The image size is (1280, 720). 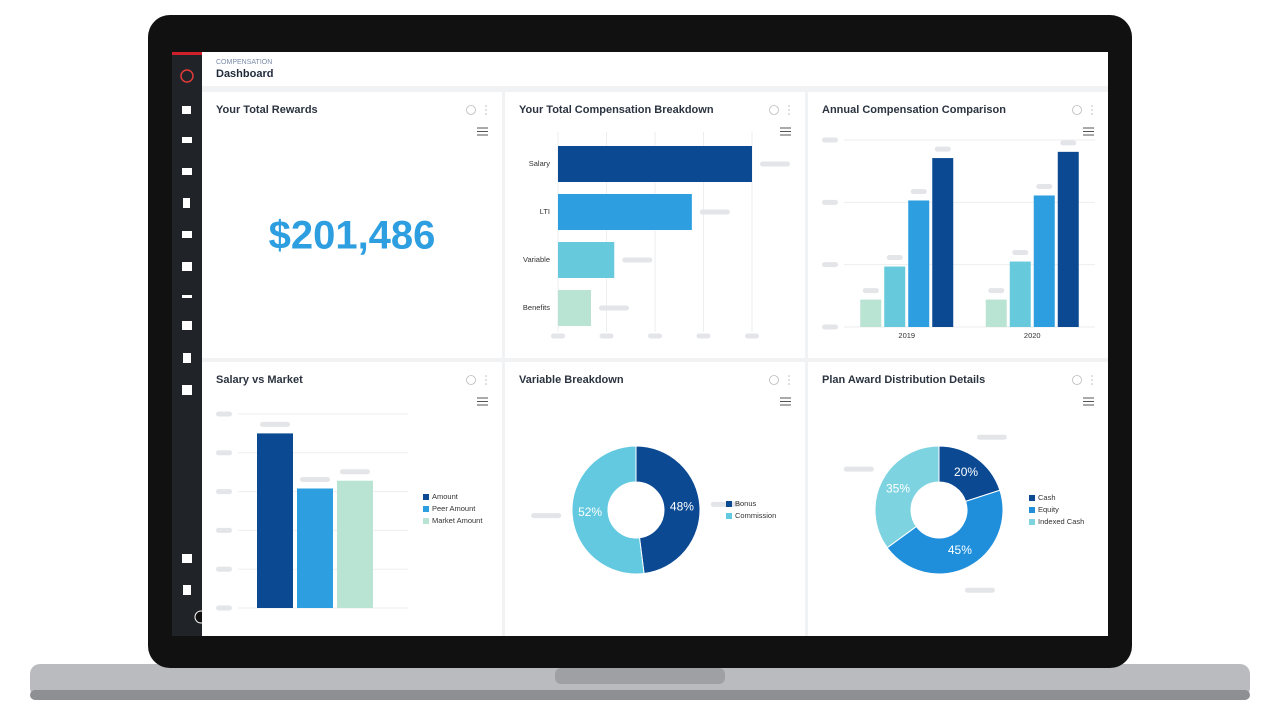 I want to click on value-label: 52%, so click(x=590, y=512).